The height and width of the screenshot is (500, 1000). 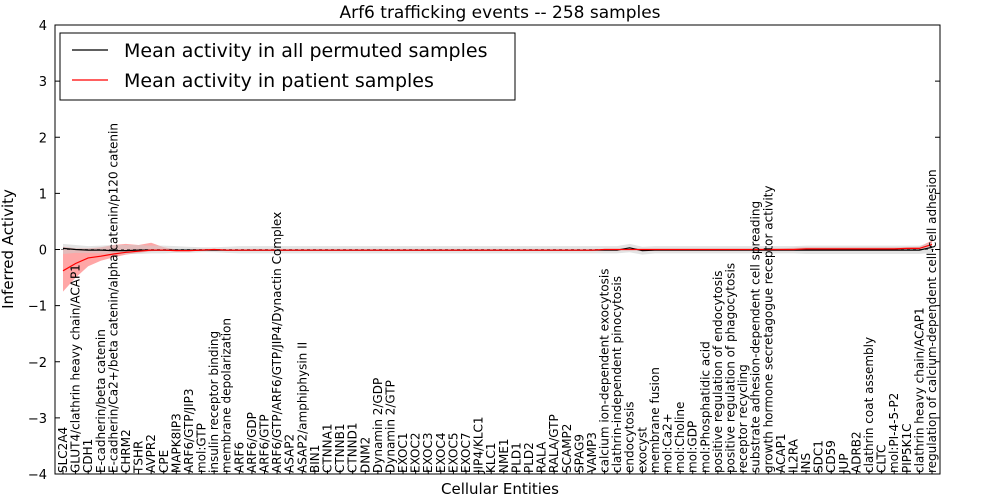 What do you see at coordinates (718, 371) in the screenshot?
I see `x-category-label: positive regulation of endocytosis` at bounding box center [718, 371].